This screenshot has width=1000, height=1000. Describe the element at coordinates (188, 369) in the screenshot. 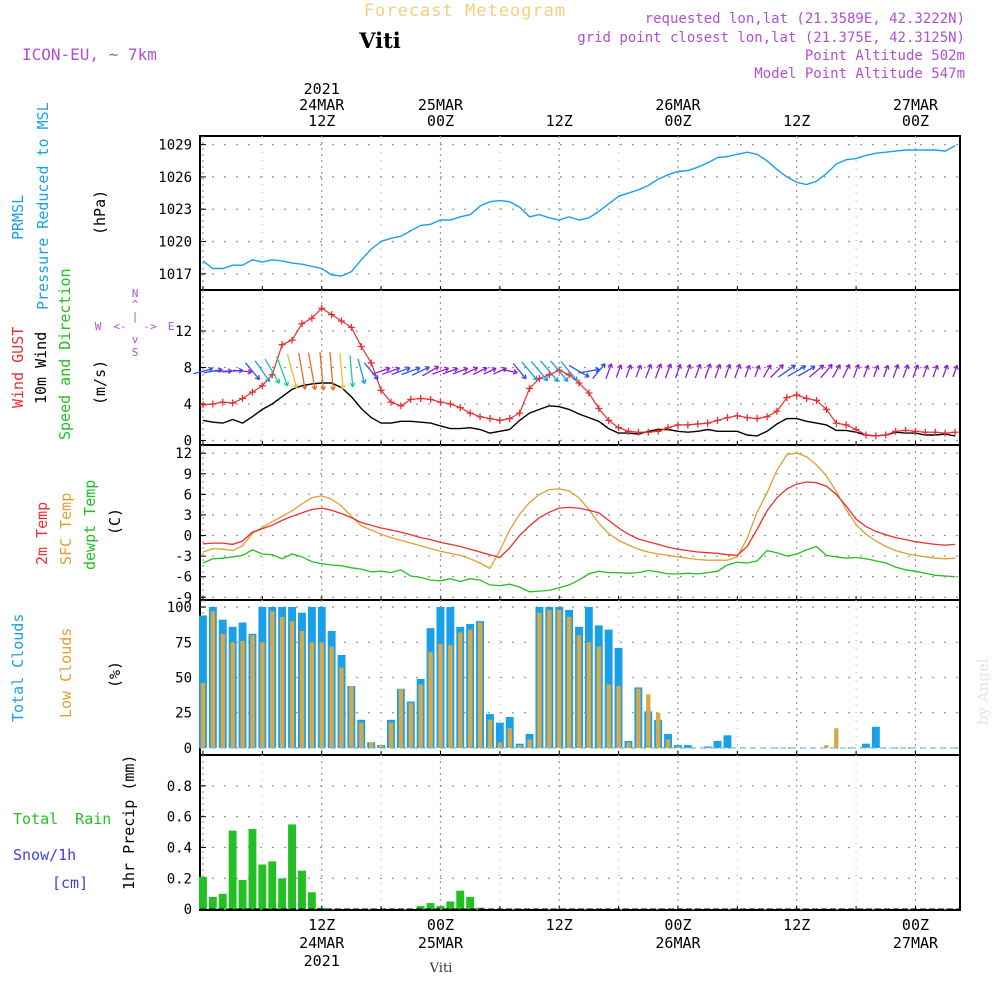

I see `y-tick-label: 8` at that location.